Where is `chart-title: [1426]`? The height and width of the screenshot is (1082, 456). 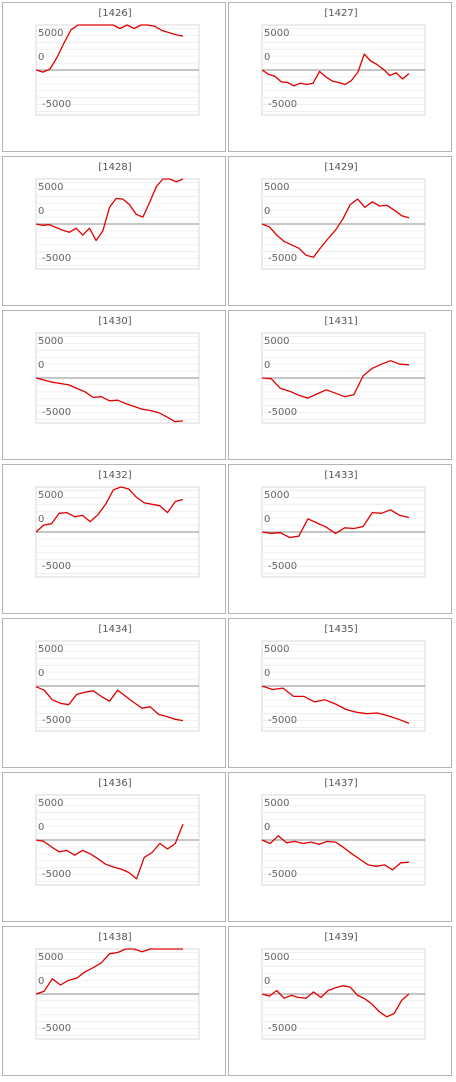
chart-title: [1426] is located at coordinates (114, 13).